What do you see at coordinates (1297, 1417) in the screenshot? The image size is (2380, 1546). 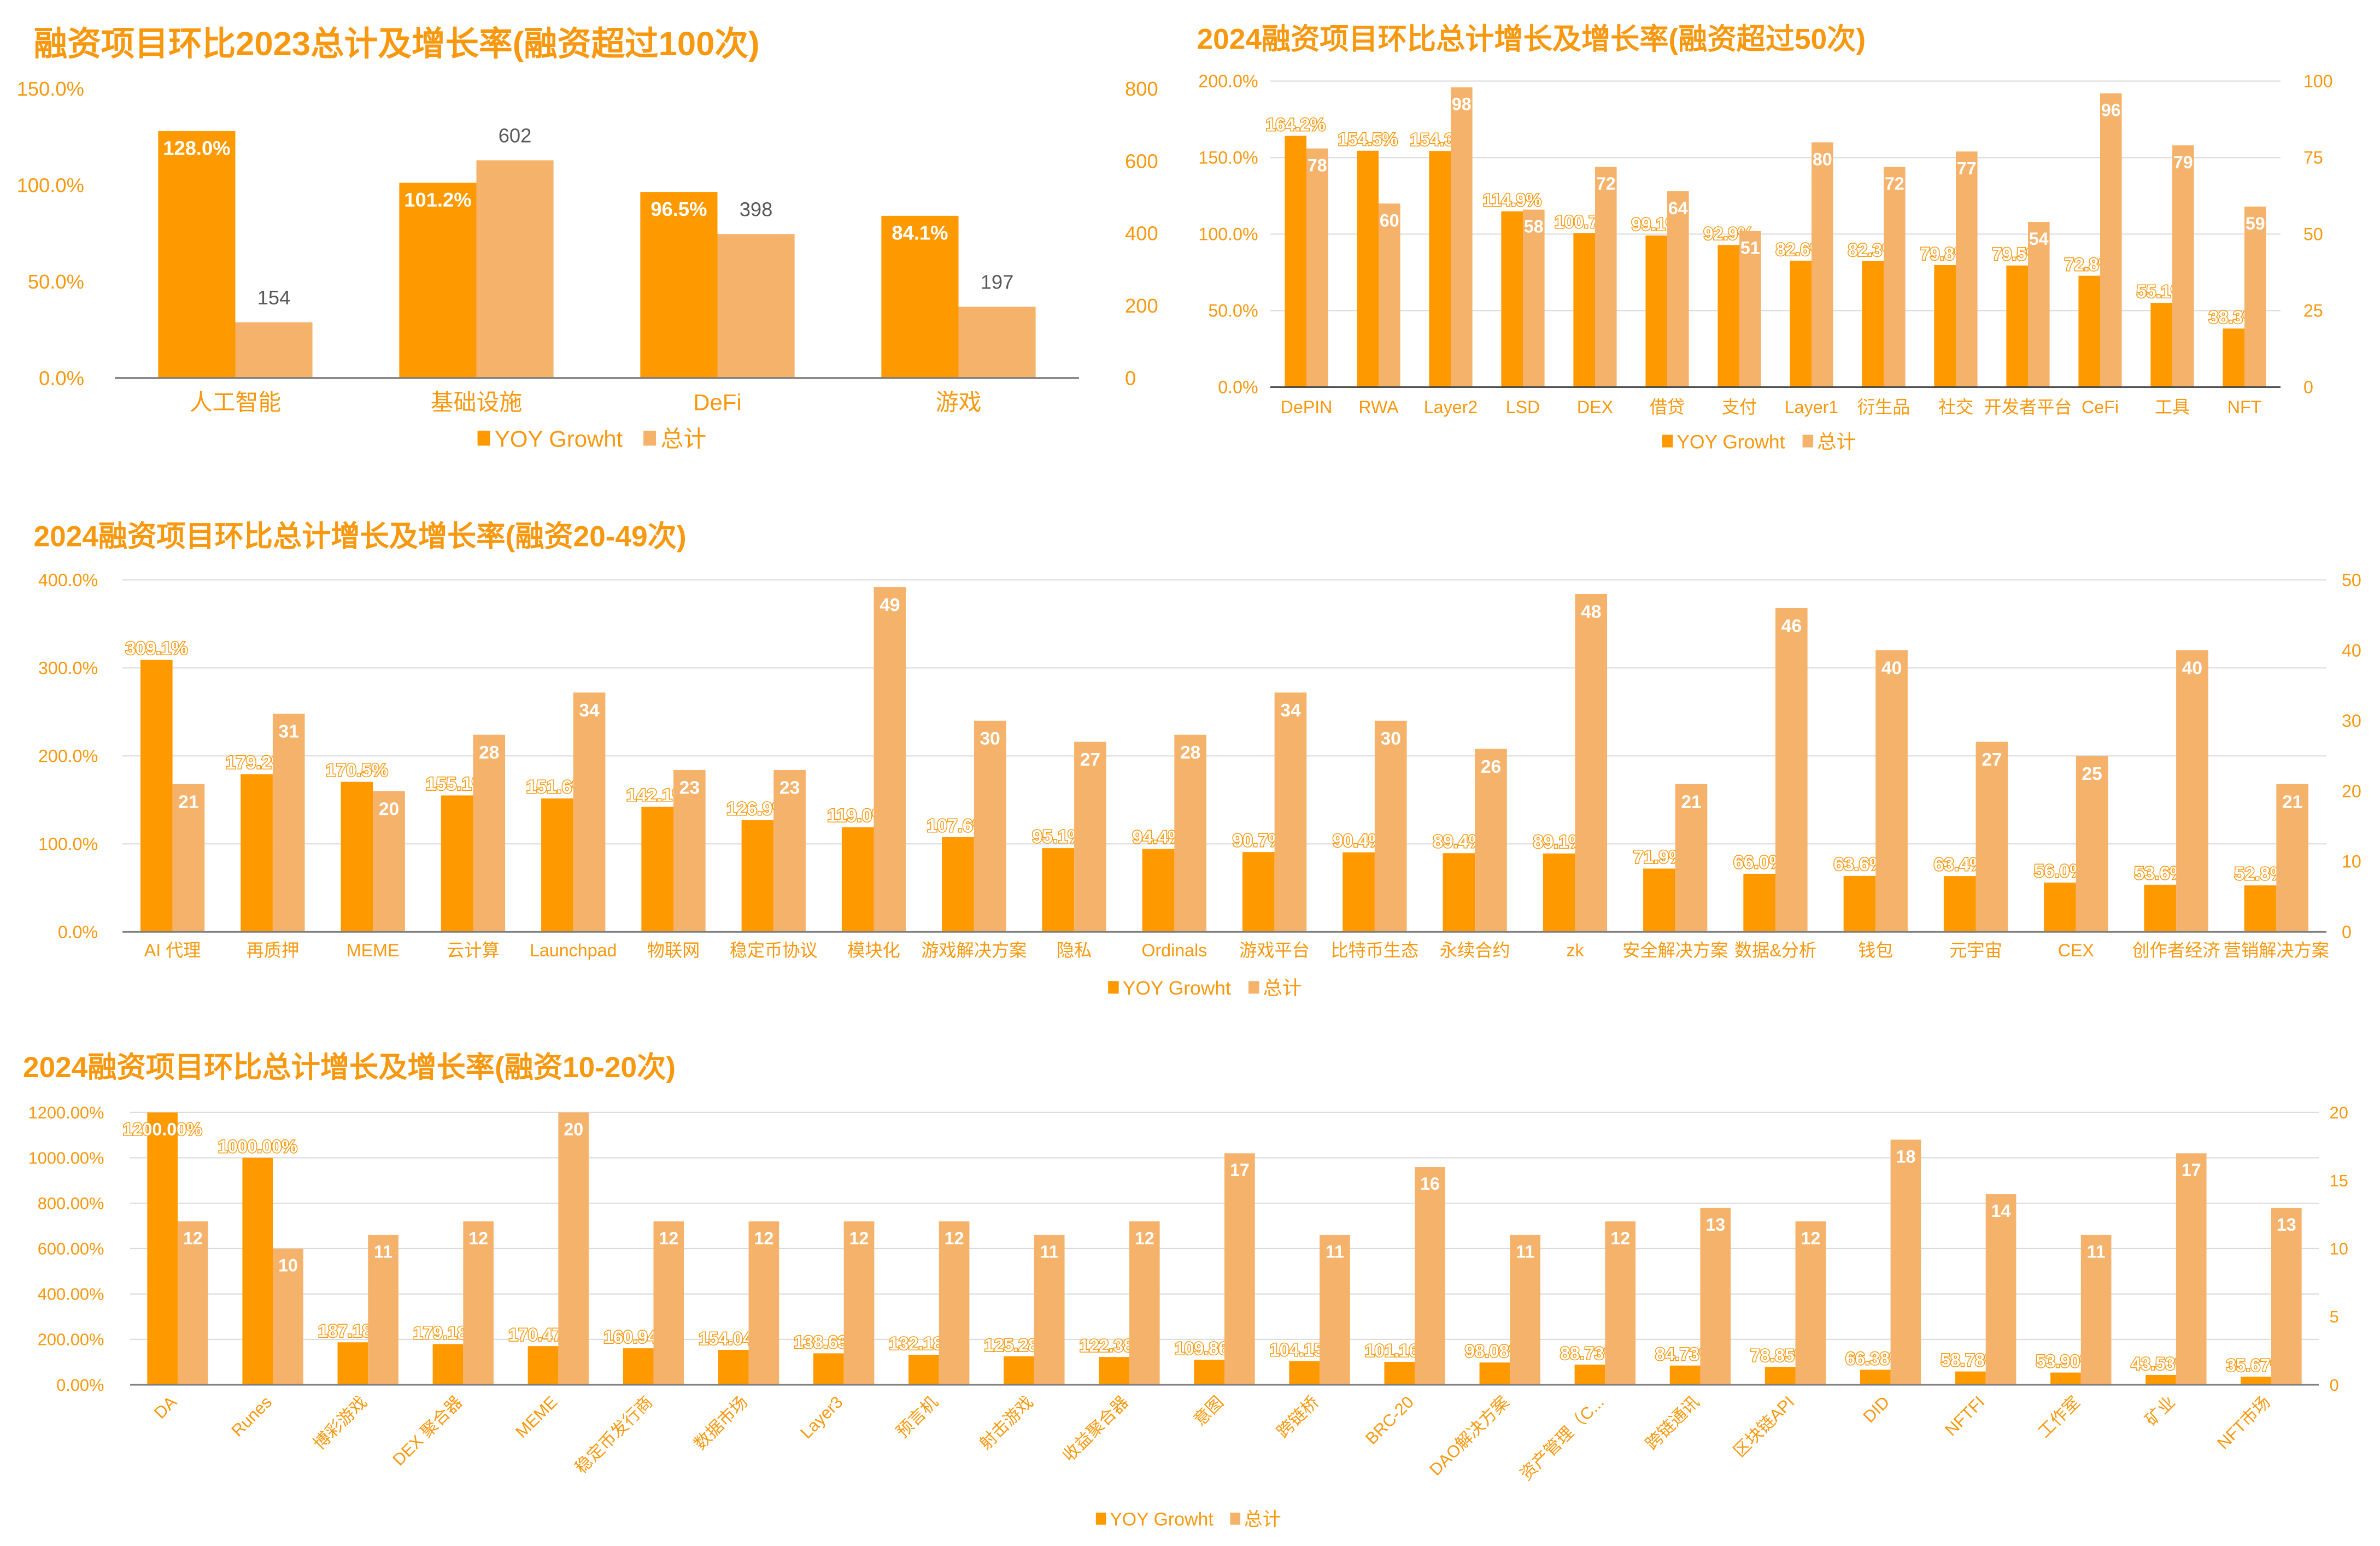 I see `category-label: 跨链桥` at bounding box center [1297, 1417].